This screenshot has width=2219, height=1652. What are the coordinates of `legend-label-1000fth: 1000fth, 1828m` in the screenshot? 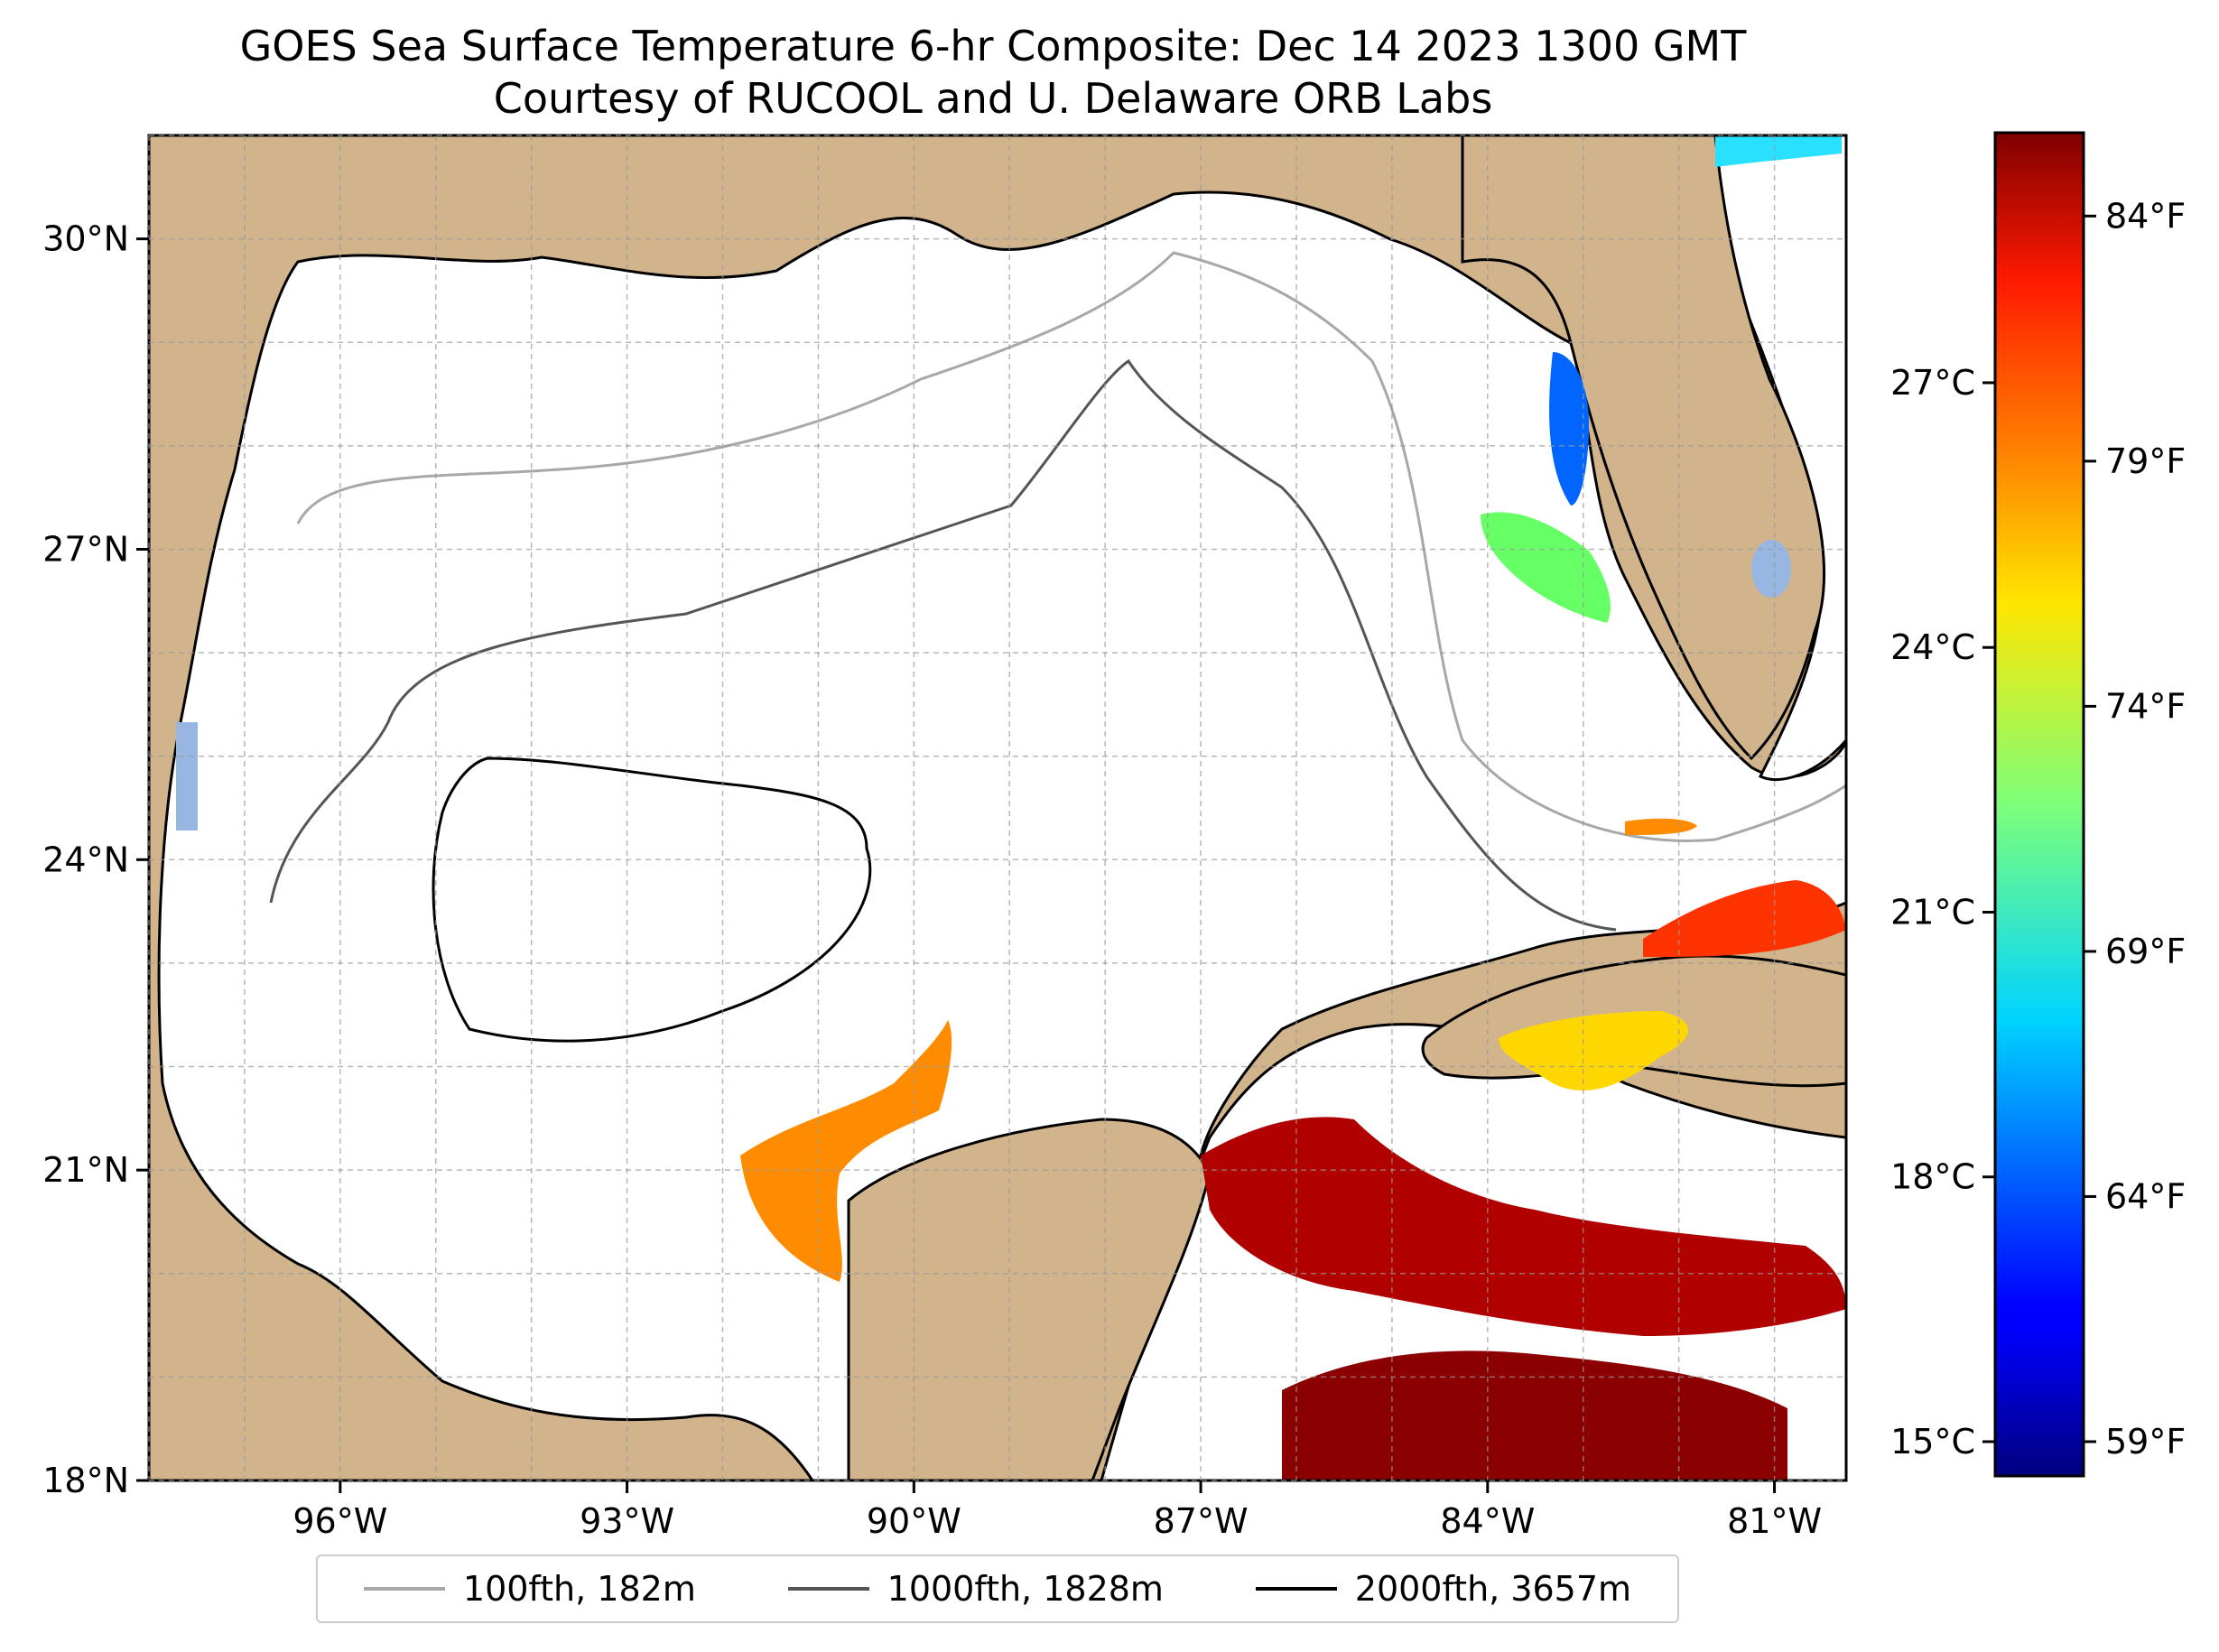 It's located at (1025, 1589).